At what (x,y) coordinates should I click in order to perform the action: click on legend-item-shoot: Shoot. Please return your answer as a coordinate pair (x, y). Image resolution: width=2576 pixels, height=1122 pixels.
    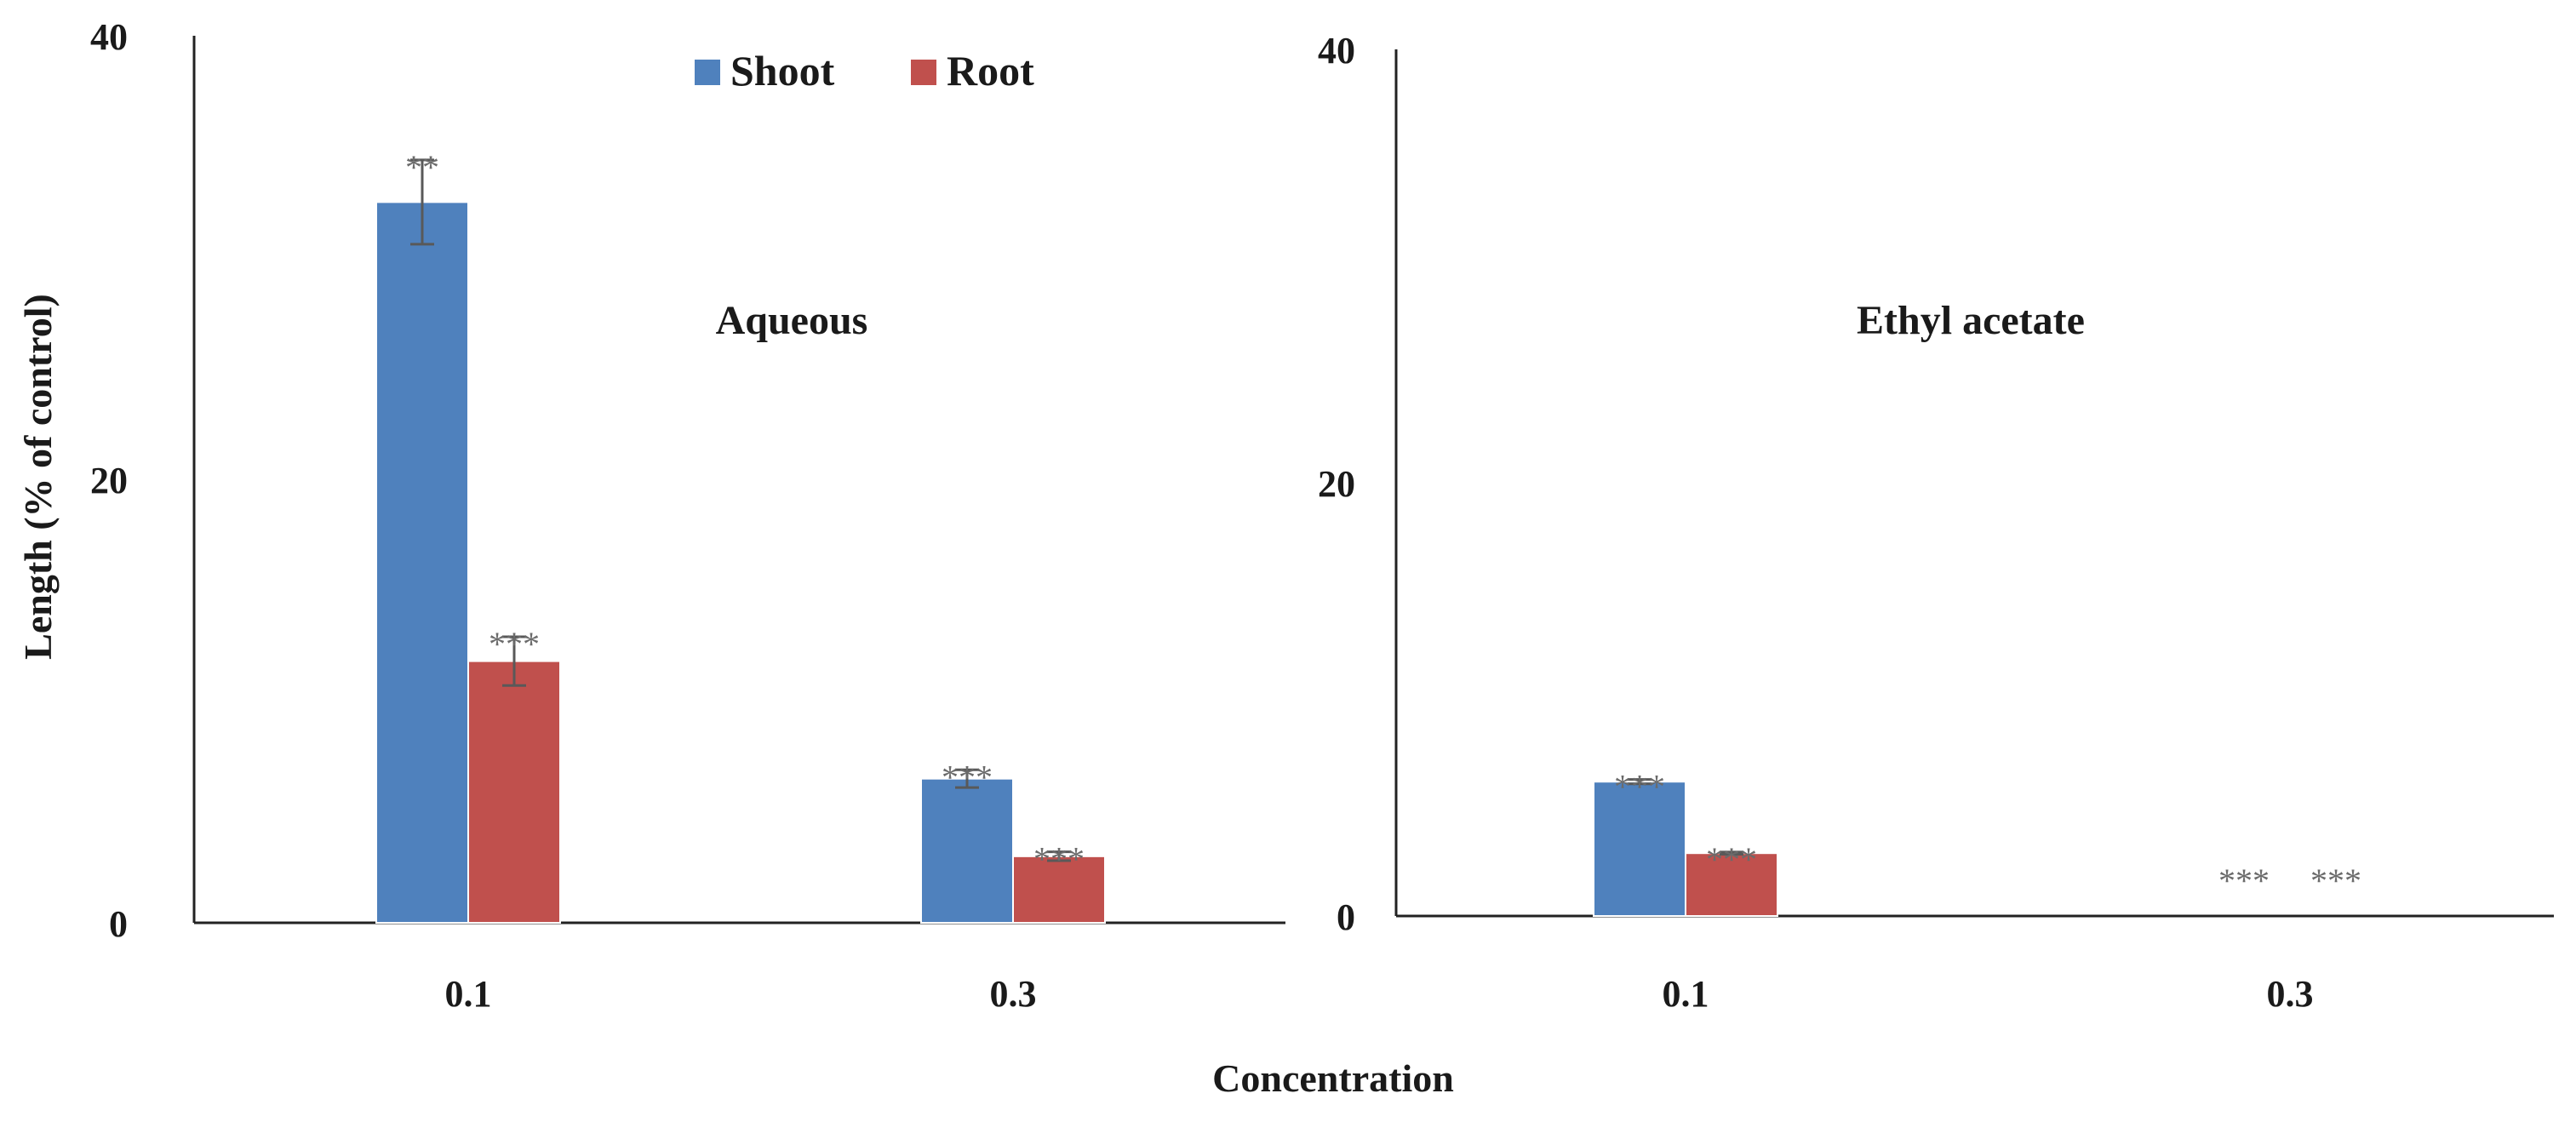
    Looking at the image, I should click on (765, 71).